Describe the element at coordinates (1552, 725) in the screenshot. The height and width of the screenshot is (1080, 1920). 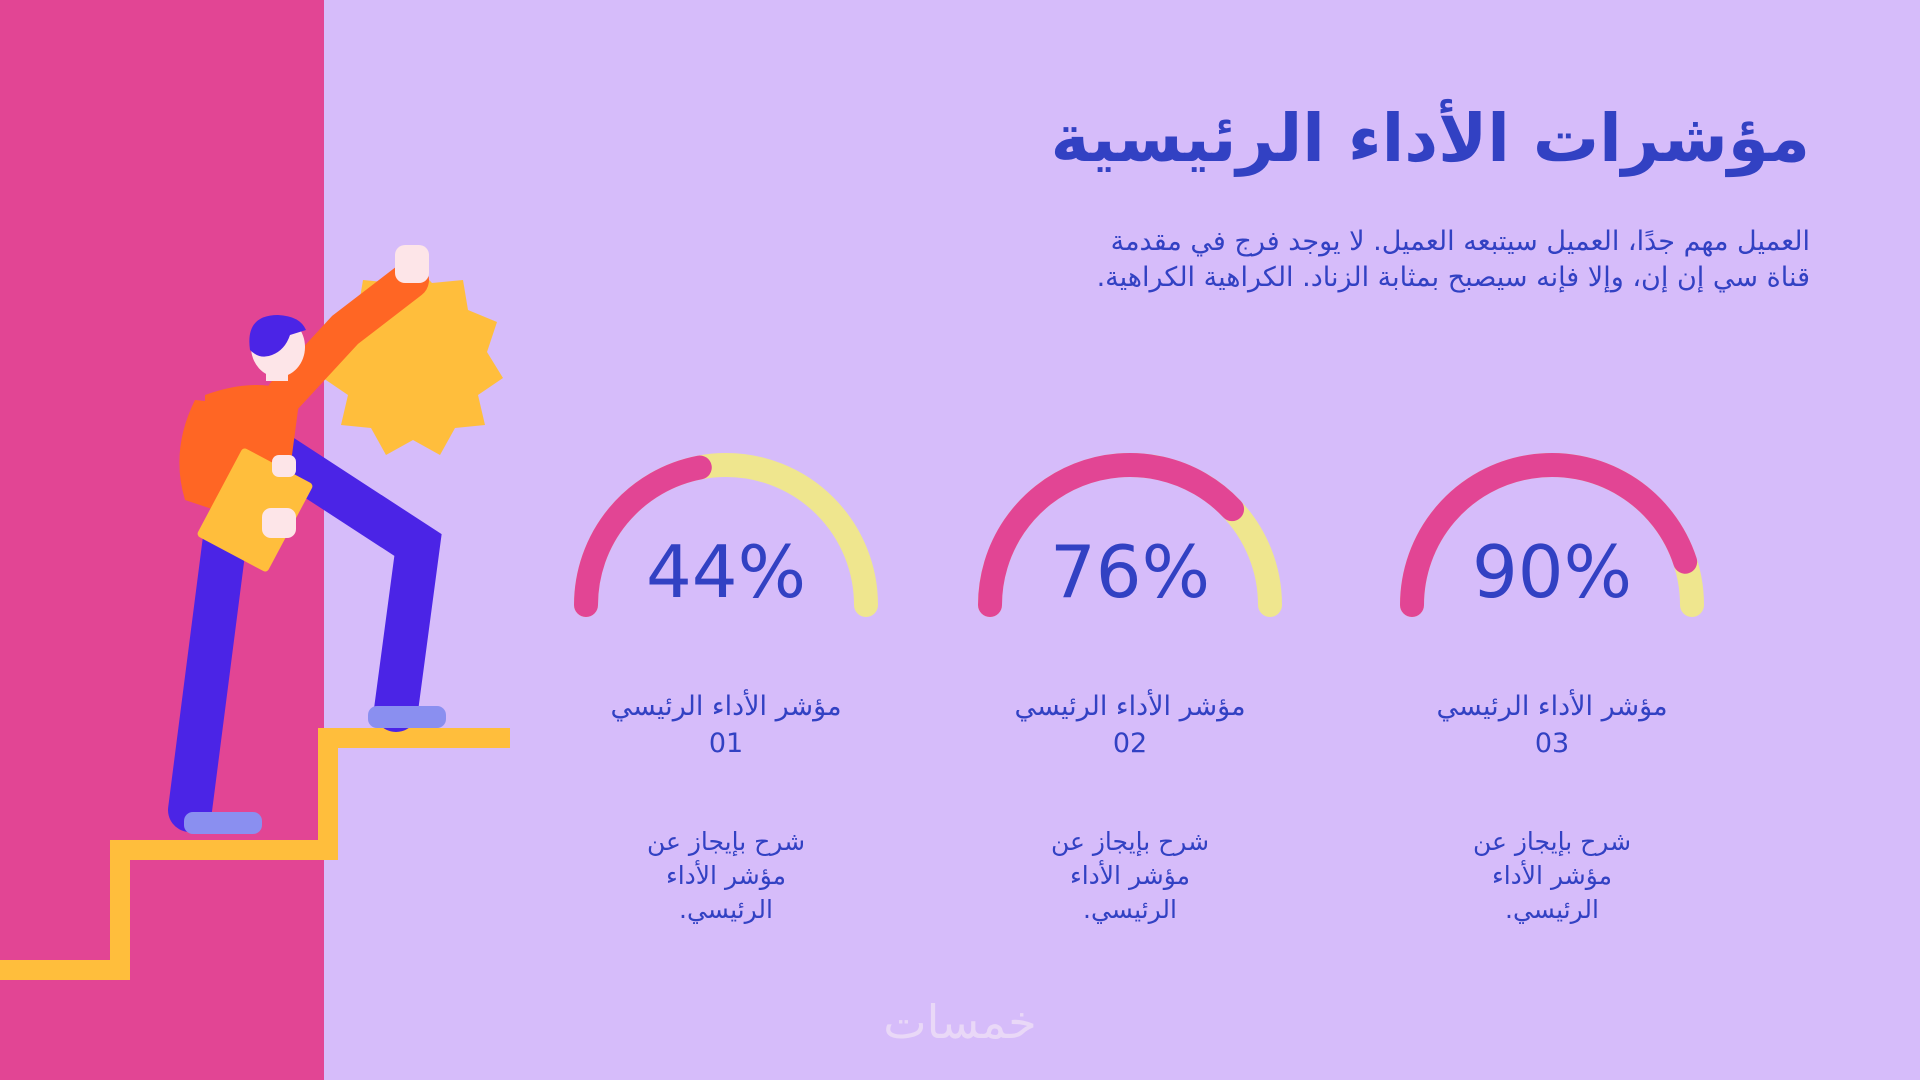
I see `kpi-label: مؤشر الأداء الرئيسي 03` at that location.